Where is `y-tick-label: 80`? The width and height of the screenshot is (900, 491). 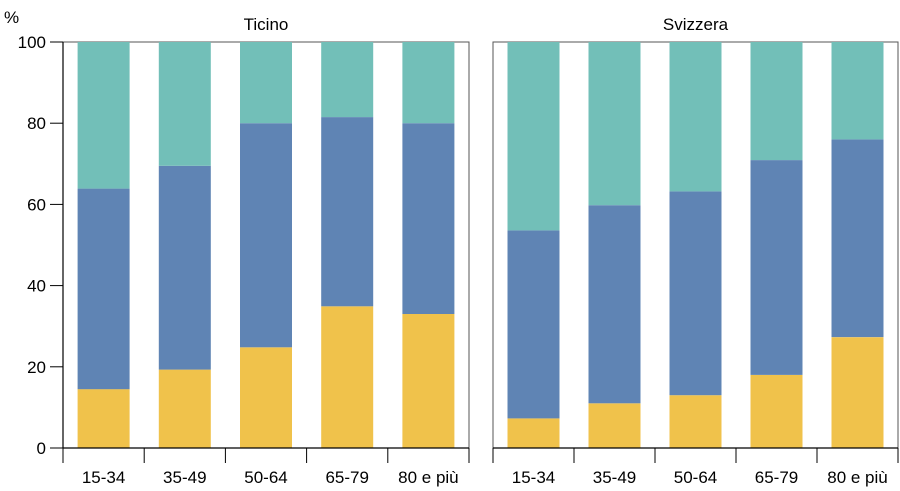
y-tick-label: 80 is located at coordinates (36, 123).